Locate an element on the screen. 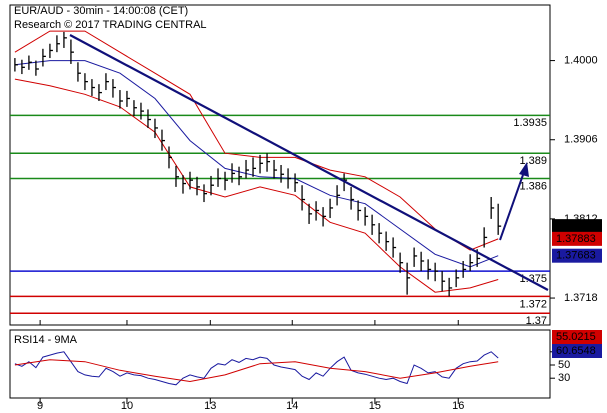  last-value-label: 1.38034 is located at coordinates (576, 226).